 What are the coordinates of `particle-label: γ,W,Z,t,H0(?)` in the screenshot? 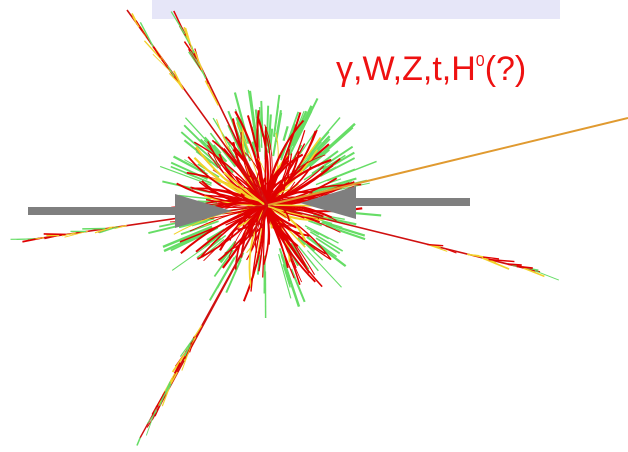 It's located at (431, 69).